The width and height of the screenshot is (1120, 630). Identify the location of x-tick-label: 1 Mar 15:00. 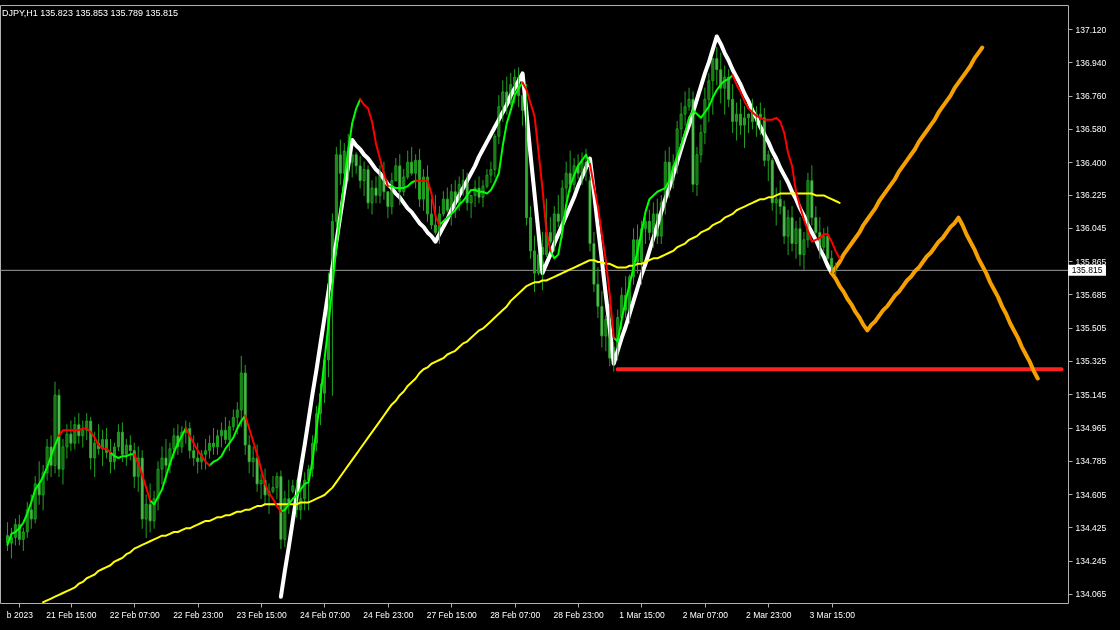
(642, 614).